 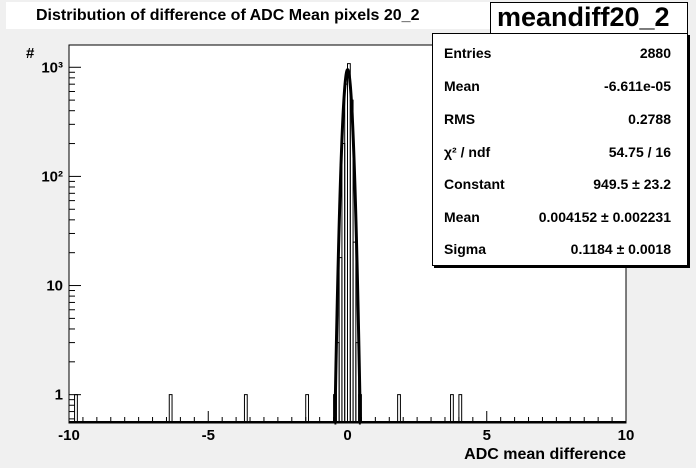 What do you see at coordinates (604, 217) in the screenshot?
I see `stat-value: 0.004152 ± 0.002231` at bounding box center [604, 217].